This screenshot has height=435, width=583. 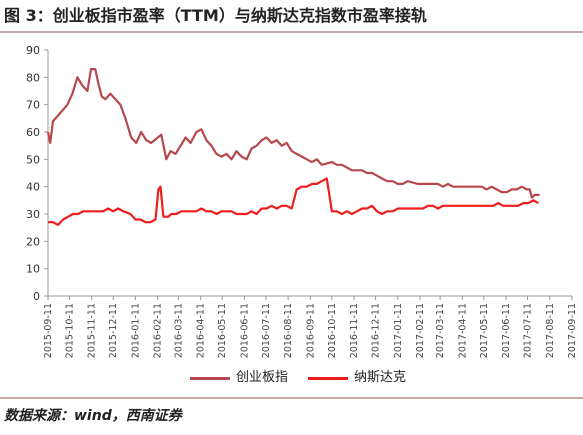 I want to click on bottom-divider, so click(x=291, y=398).